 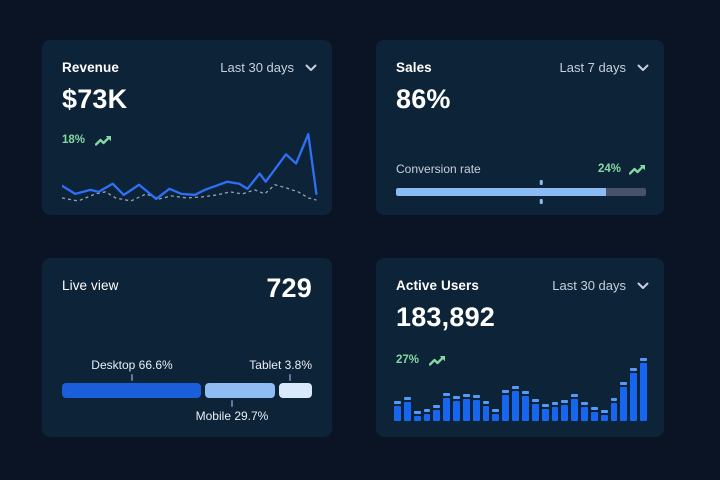 I want to click on active-users-range-label: Last 30 days, so click(x=589, y=285).